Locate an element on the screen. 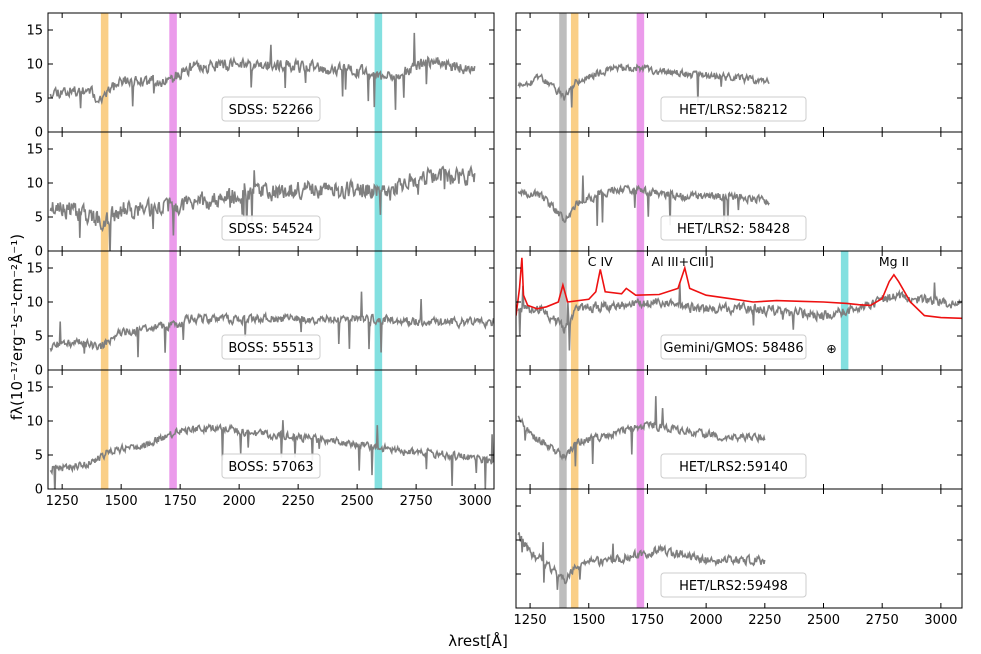  line-annotation: C IV is located at coordinates (600, 261).